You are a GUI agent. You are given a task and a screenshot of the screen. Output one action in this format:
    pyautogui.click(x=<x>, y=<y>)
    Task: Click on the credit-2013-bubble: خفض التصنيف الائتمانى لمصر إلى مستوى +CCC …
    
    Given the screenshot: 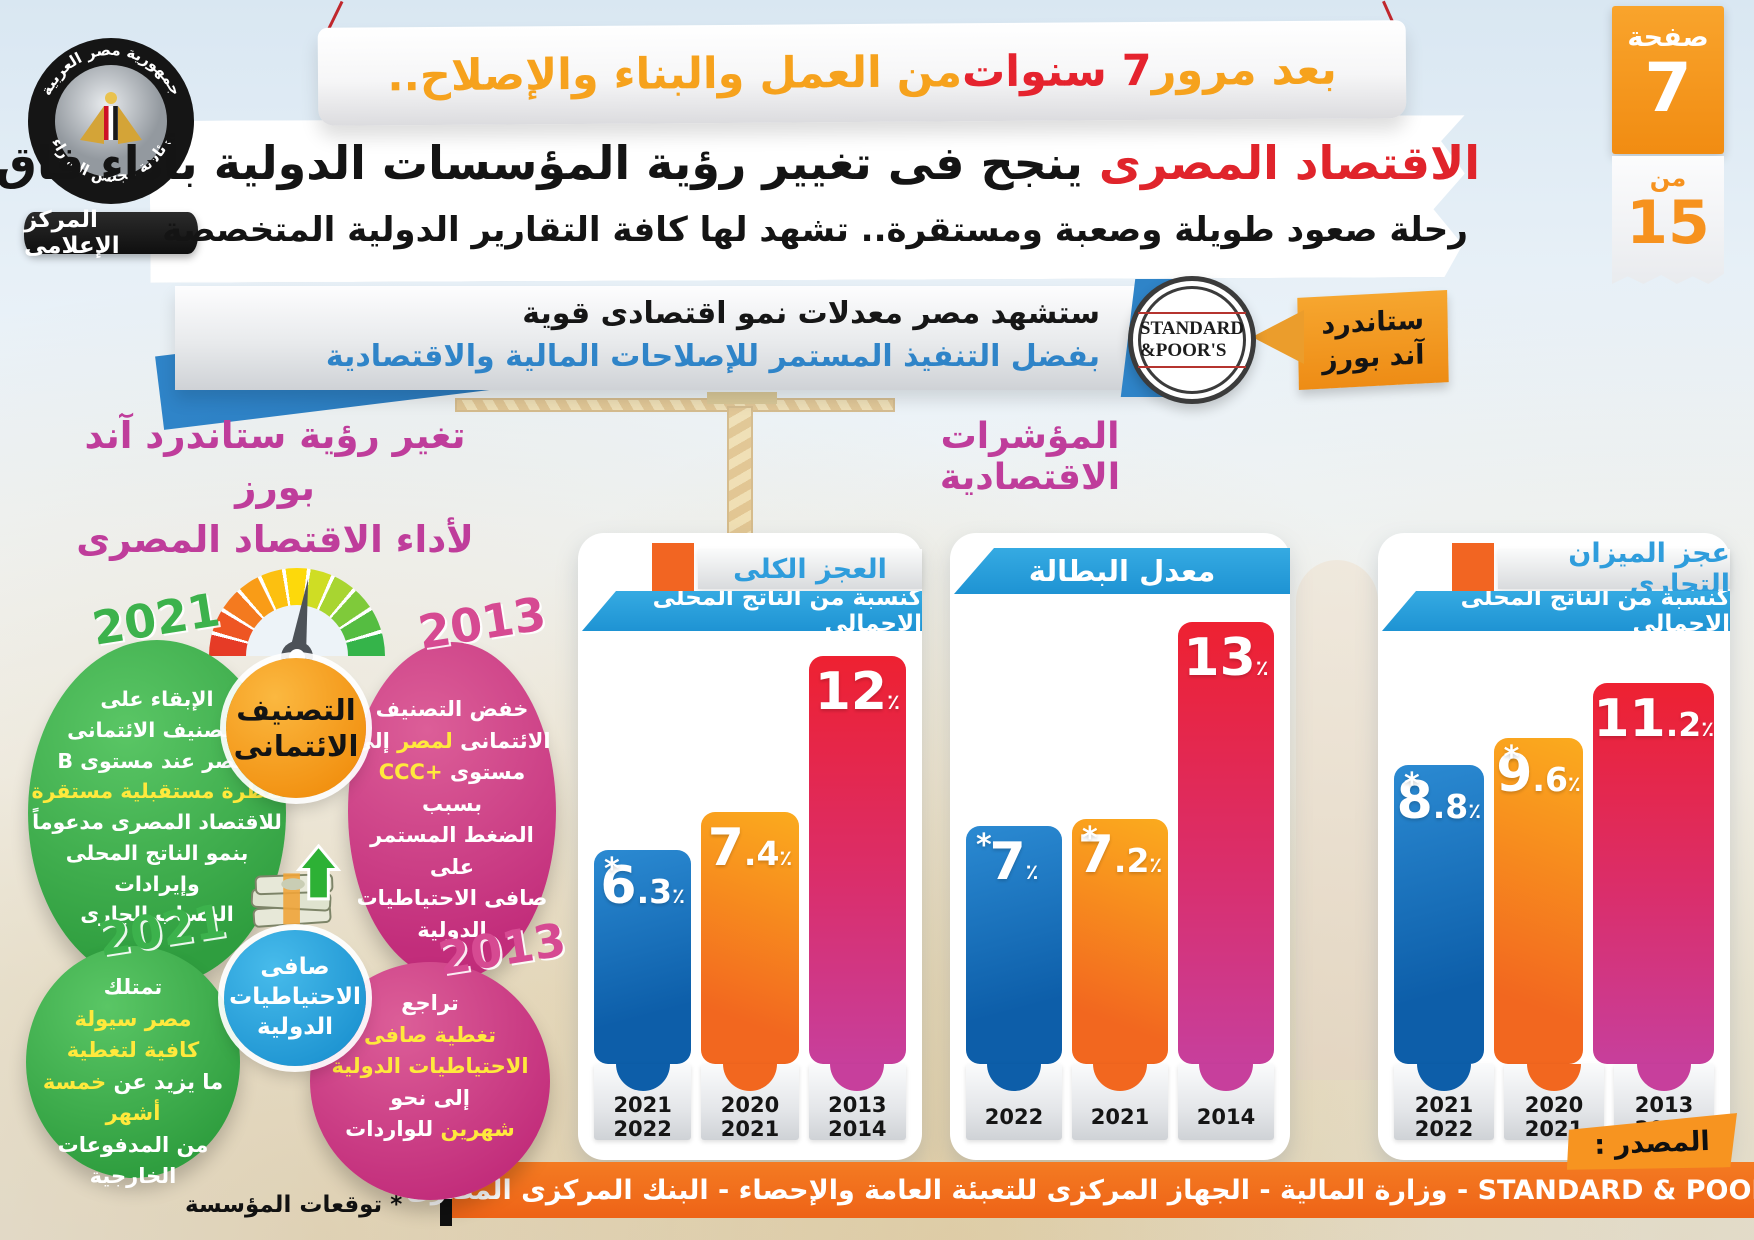 What is the action you would take?
    pyautogui.click(x=452, y=811)
    